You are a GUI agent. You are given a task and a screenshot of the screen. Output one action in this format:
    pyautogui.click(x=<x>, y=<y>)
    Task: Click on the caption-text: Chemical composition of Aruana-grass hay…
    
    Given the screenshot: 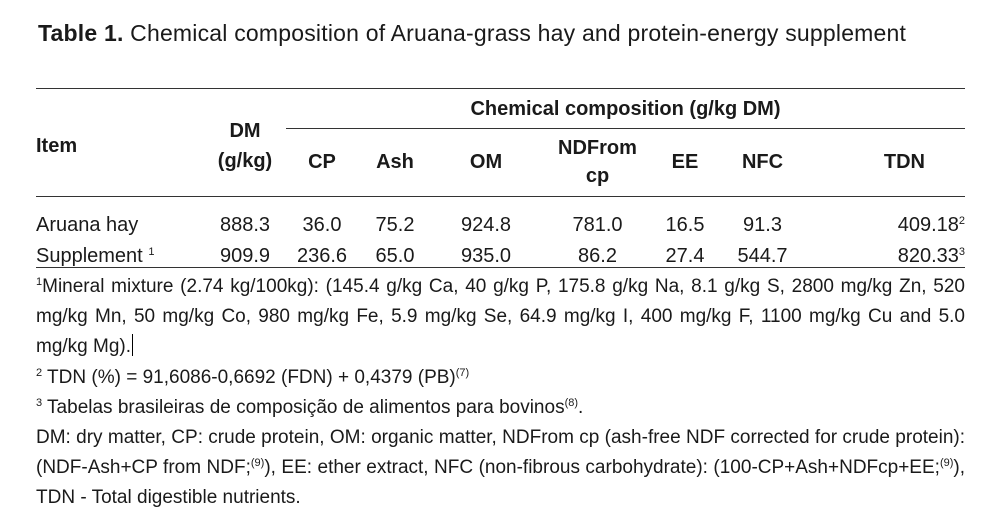 What is the action you would take?
    pyautogui.click(x=518, y=33)
    